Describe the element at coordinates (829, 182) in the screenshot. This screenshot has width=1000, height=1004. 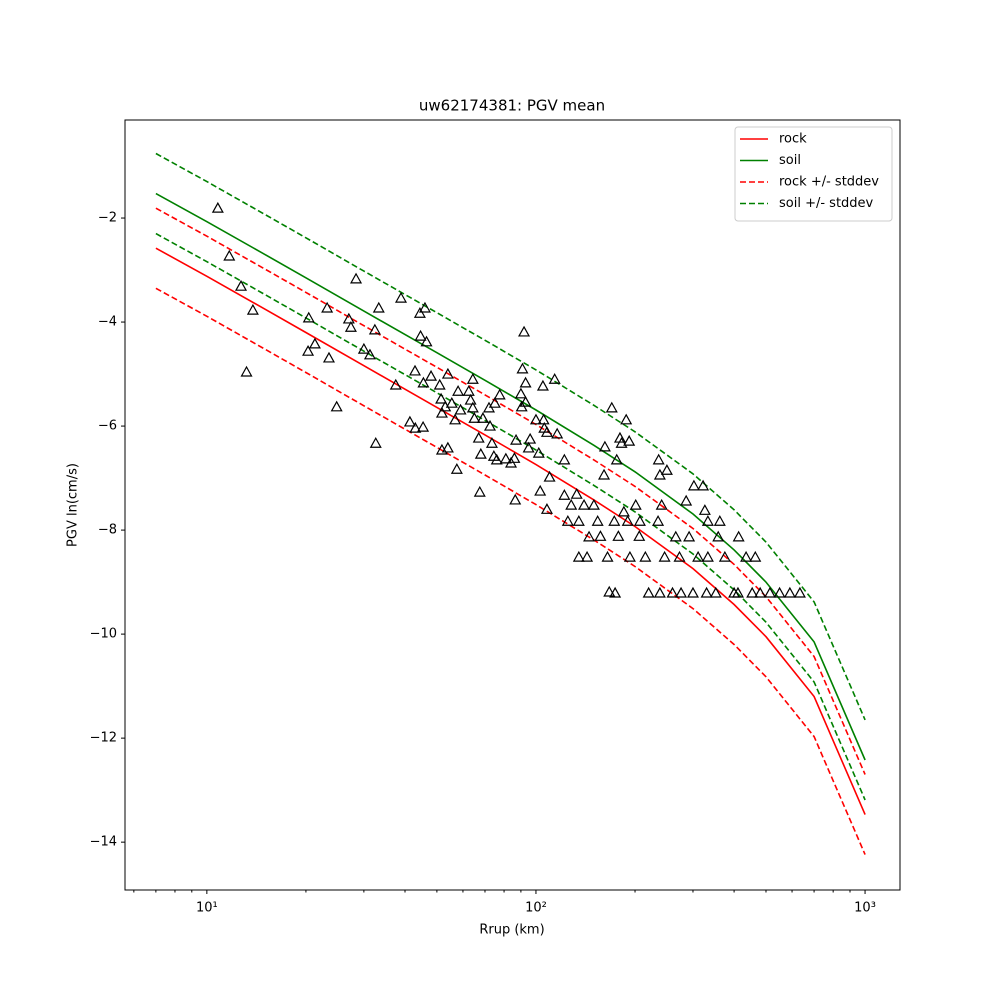
I see `legend-label: rock +/- stddev` at that location.